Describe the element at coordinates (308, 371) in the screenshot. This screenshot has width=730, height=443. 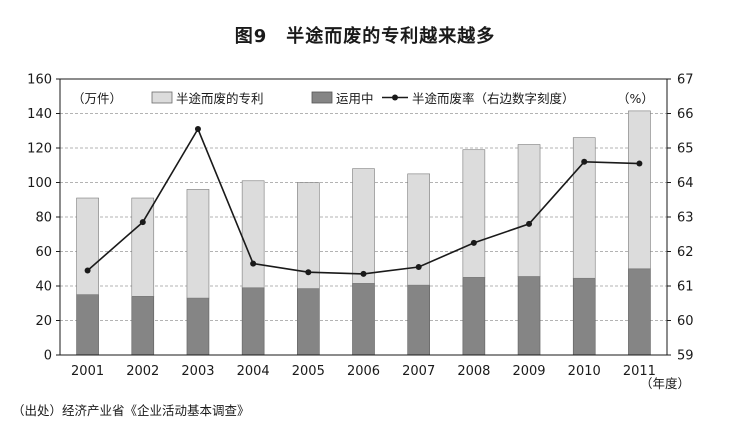
I see `x-axis-tick: 2005` at that location.